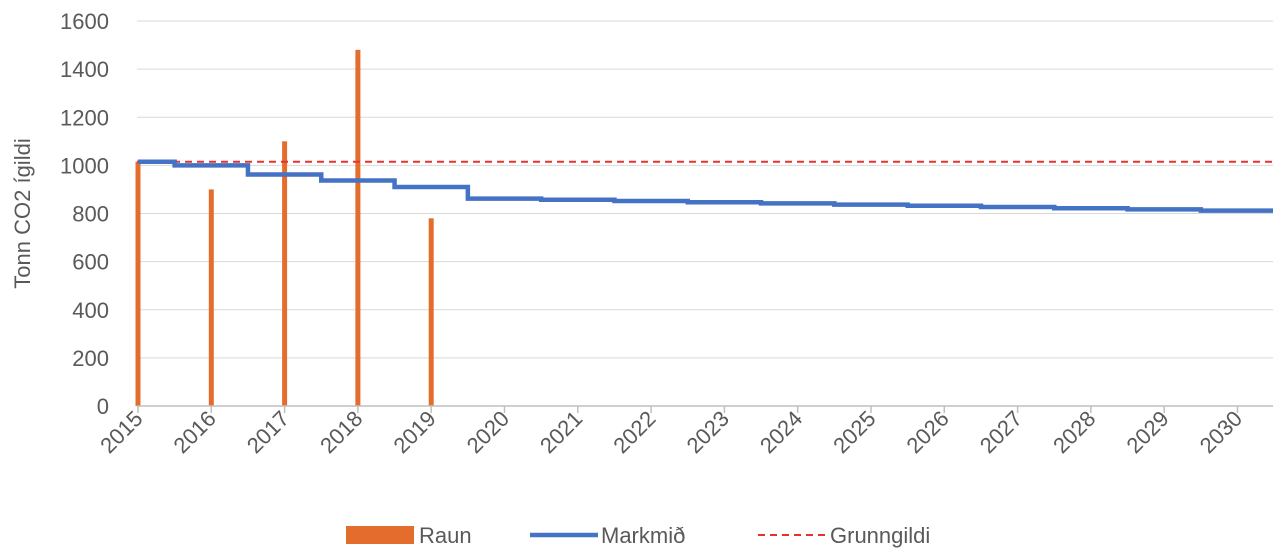  I want to click on x-tick-label: 2022, so click(634, 432).